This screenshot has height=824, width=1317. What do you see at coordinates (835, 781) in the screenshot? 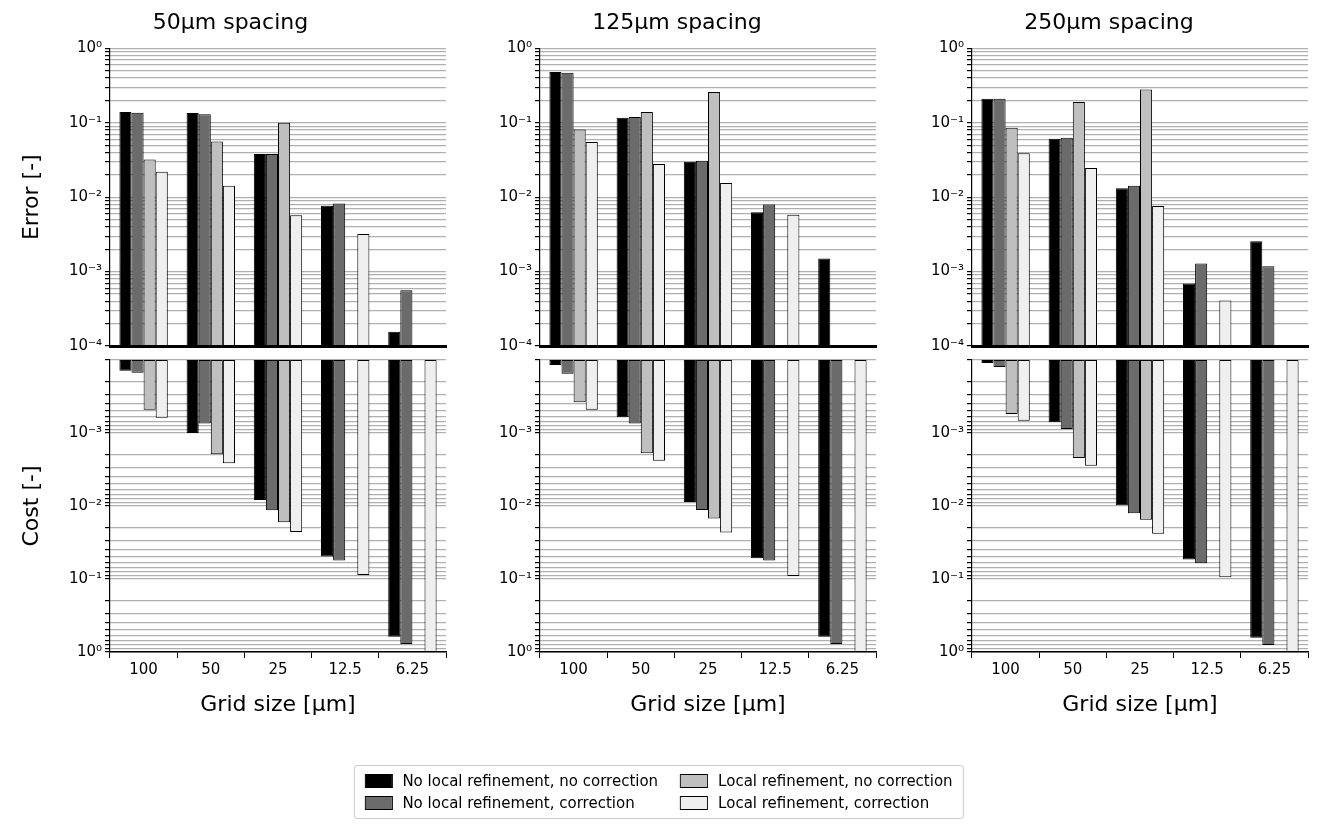
I see `legend-label: Local refinement, no correction` at bounding box center [835, 781].